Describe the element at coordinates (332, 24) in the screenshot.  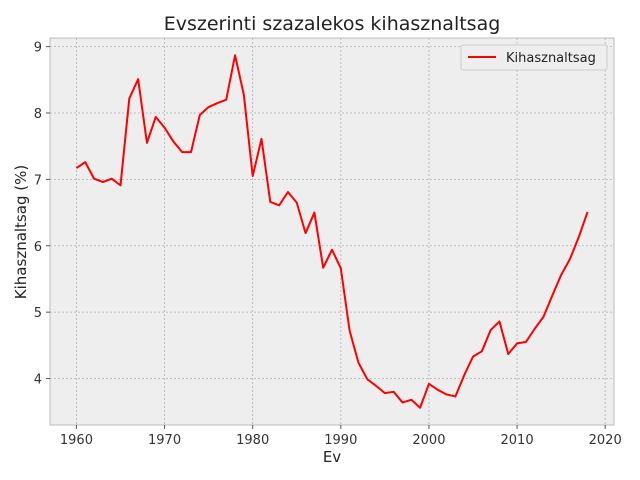
I see `chart-title: Evszerinti szazalekos kihasznaltsag` at that location.